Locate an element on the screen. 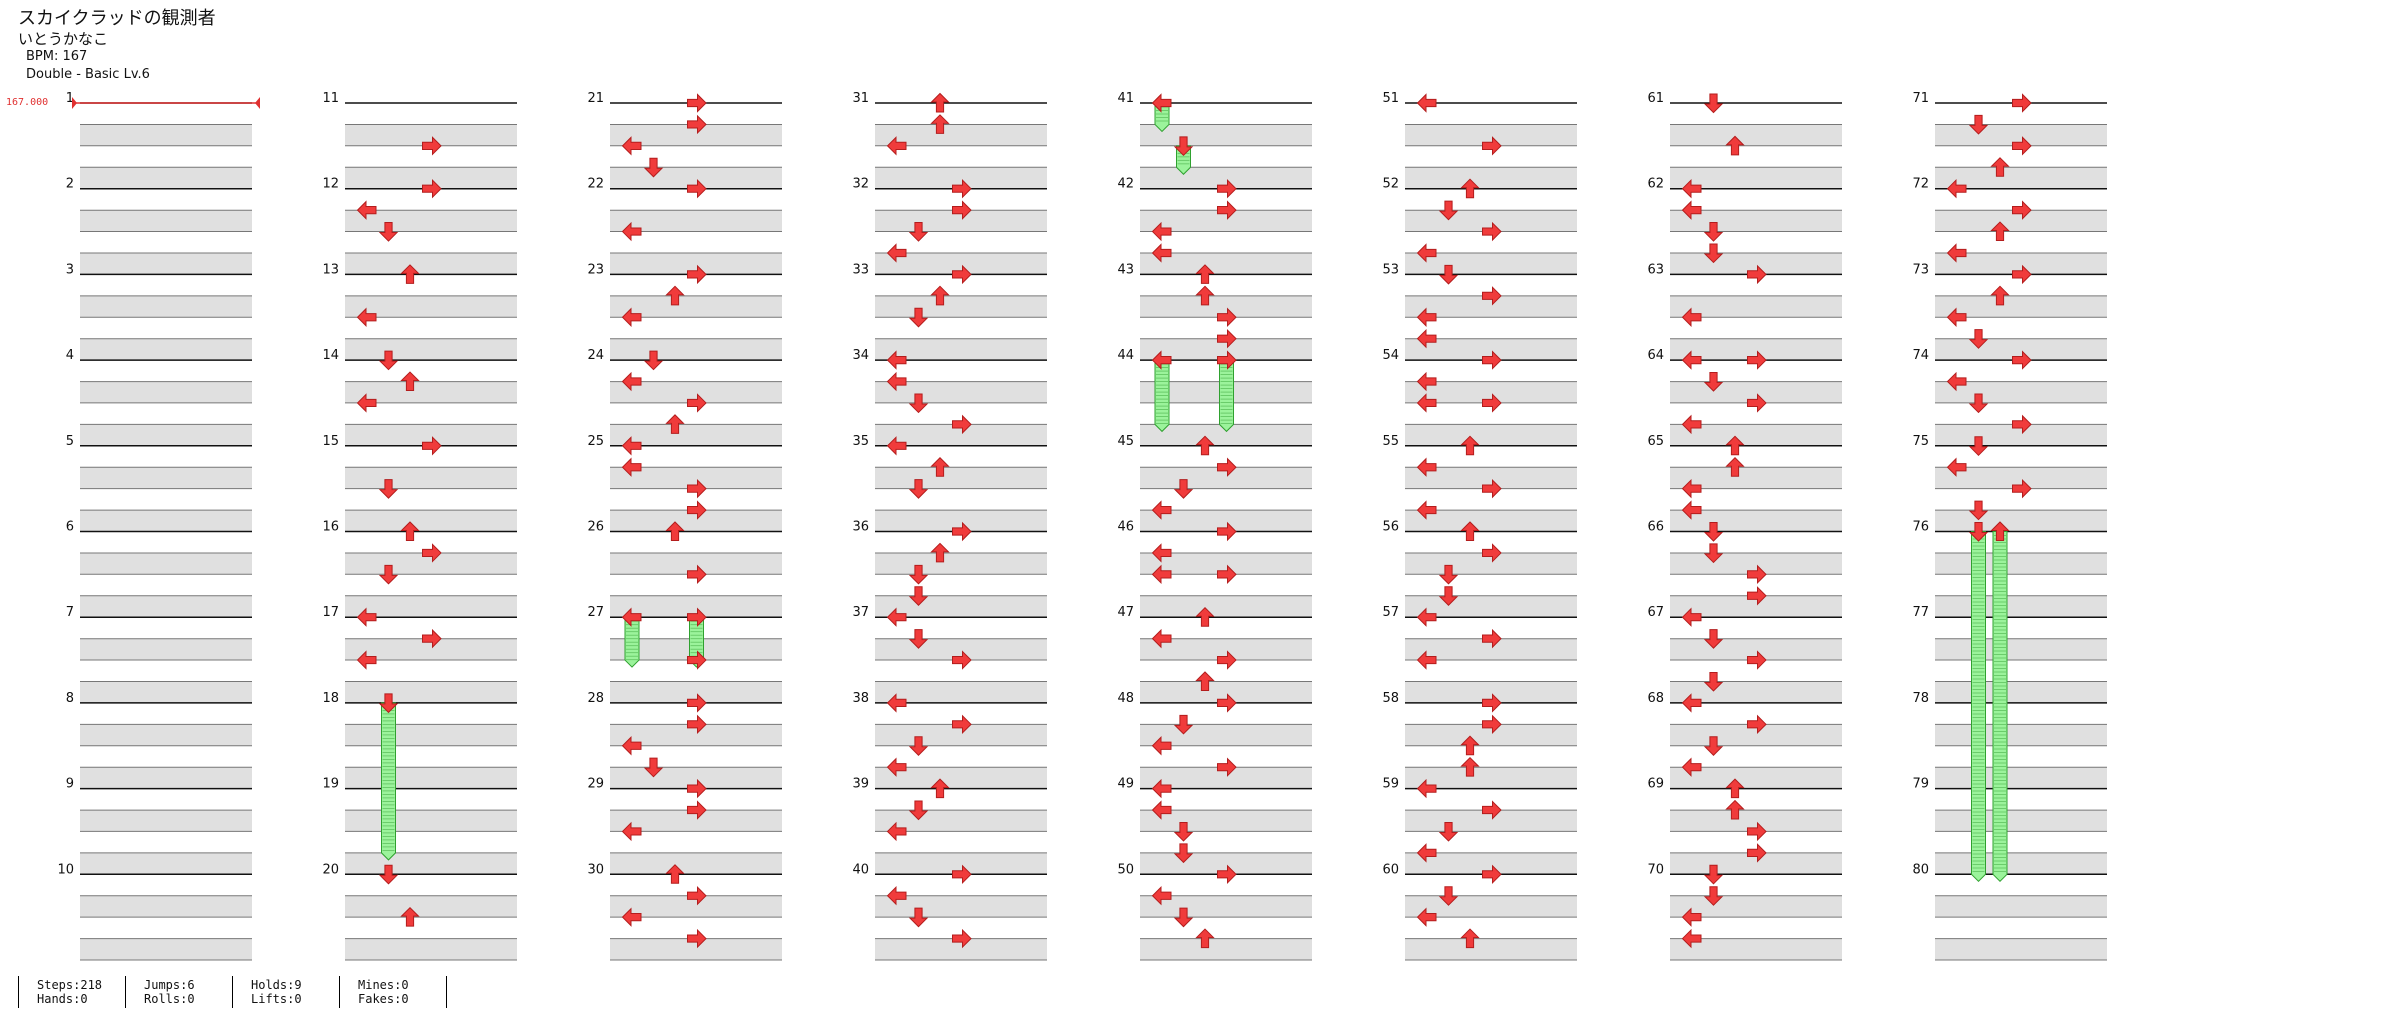 The image size is (2384, 1024). measure-number: 19 is located at coordinates (330, 784).